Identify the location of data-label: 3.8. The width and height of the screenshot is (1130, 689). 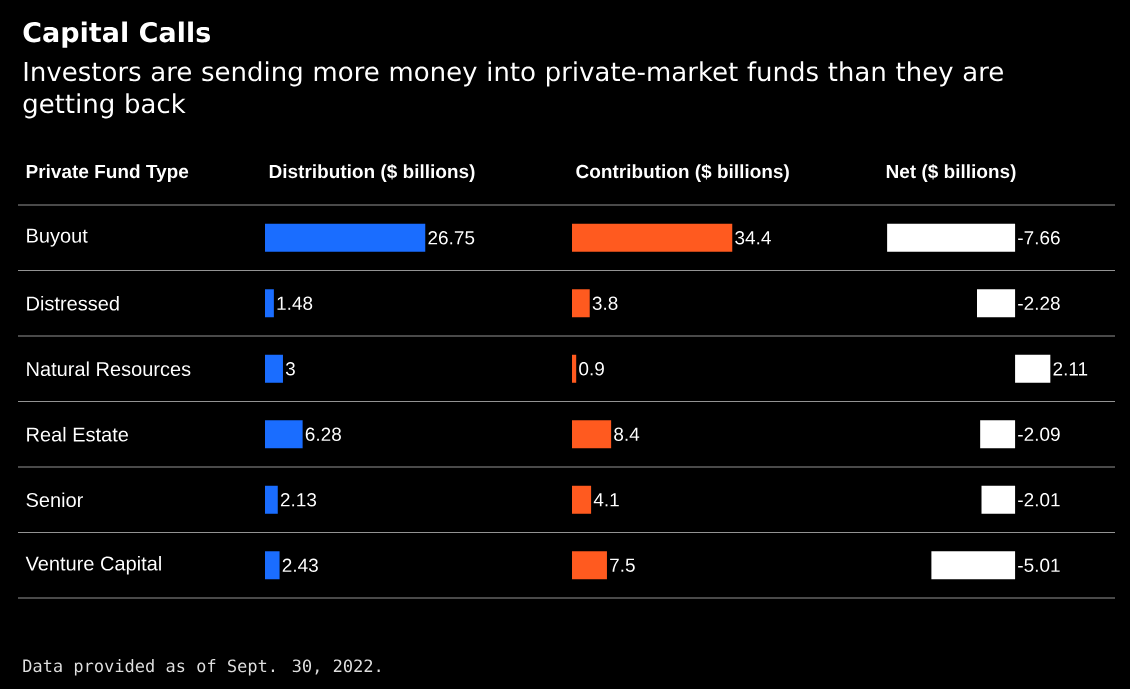
(605, 303).